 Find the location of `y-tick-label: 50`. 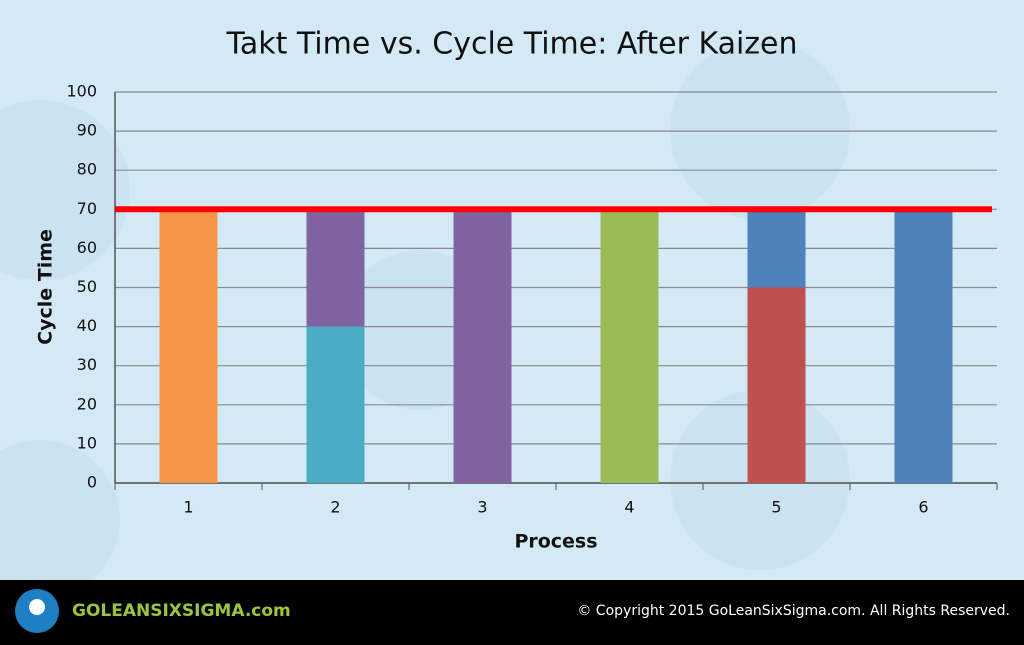

y-tick-label: 50 is located at coordinates (87, 286).